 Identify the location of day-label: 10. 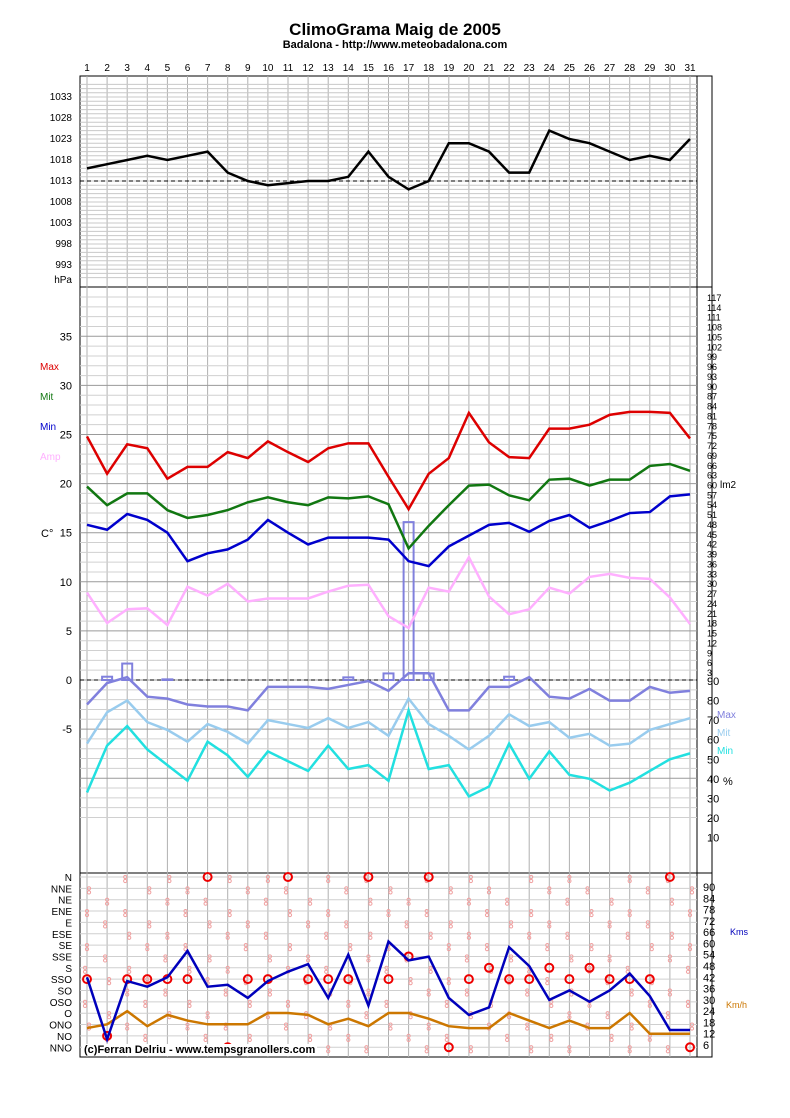
(268, 68).